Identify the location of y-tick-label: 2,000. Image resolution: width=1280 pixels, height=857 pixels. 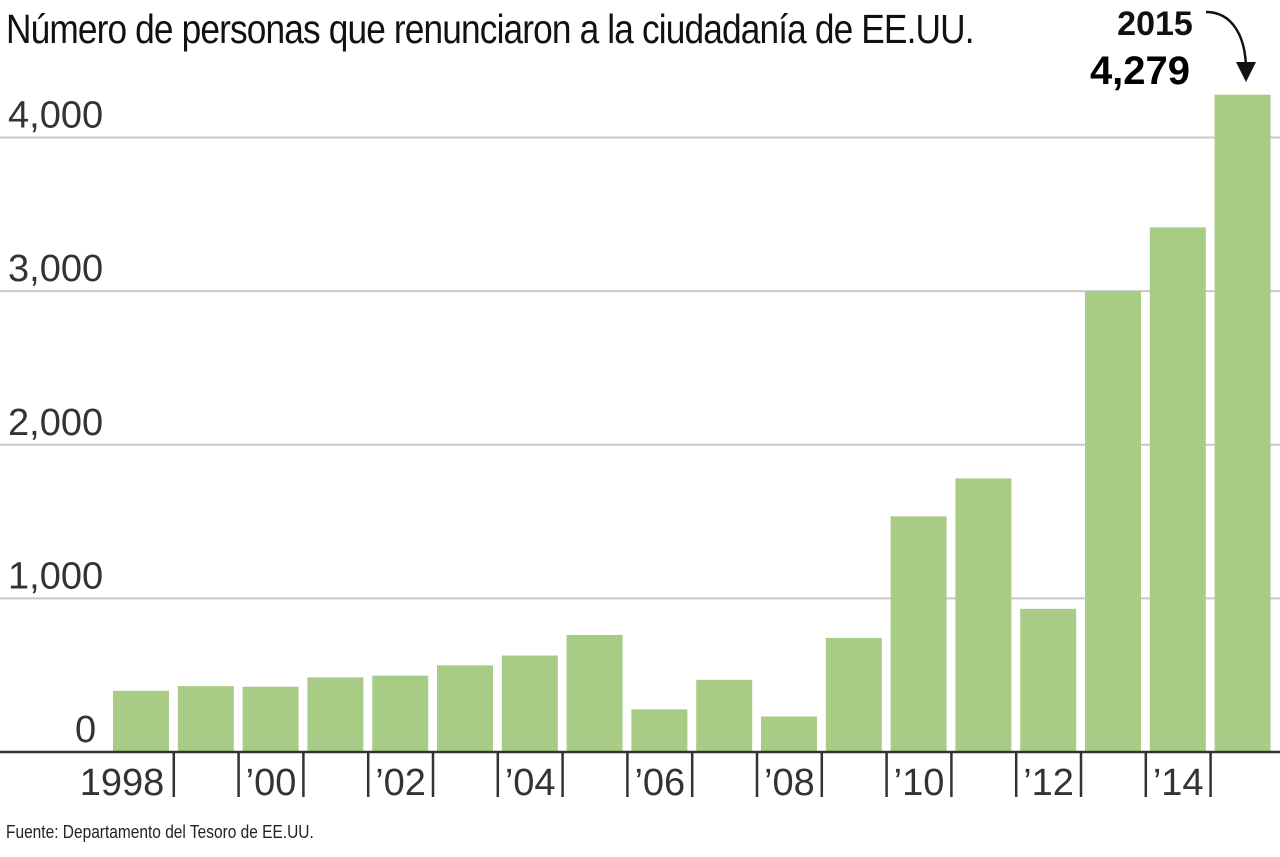
(55, 423).